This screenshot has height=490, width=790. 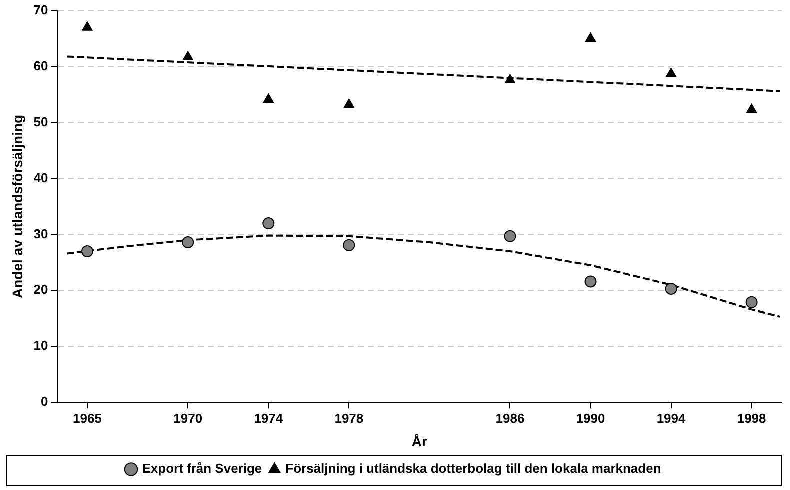 What do you see at coordinates (41, 346) in the screenshot?
I see `y-tick-label: 10` at bounding box center [41, 346].